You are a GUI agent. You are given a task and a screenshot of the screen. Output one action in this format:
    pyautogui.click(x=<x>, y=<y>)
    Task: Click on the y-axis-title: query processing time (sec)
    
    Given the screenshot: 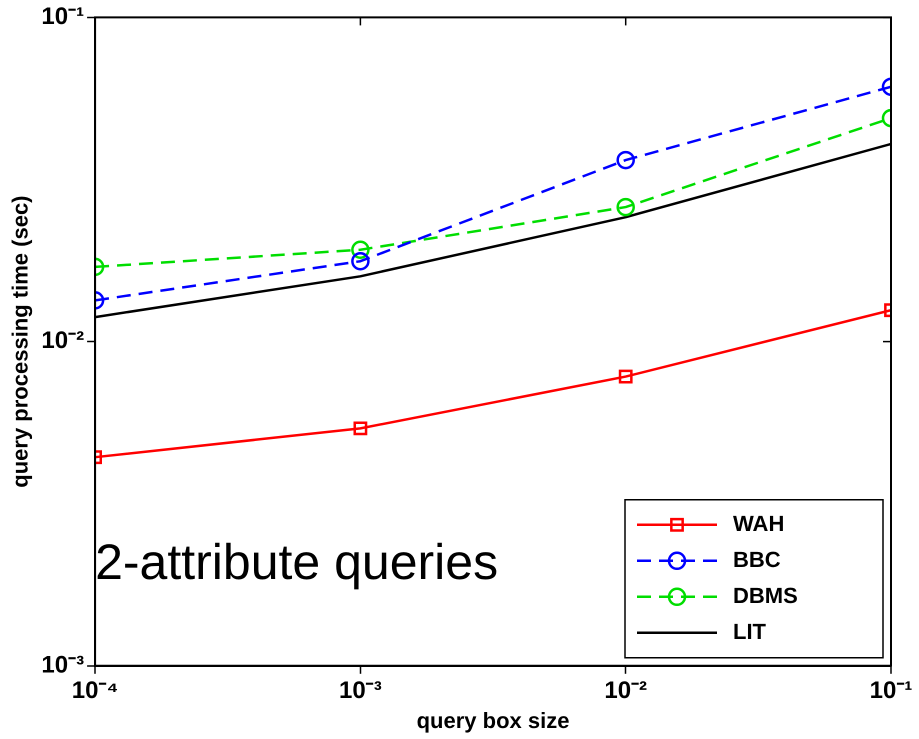 What is the action you would take?
    pyautogui.click(x=19, y=341)
    